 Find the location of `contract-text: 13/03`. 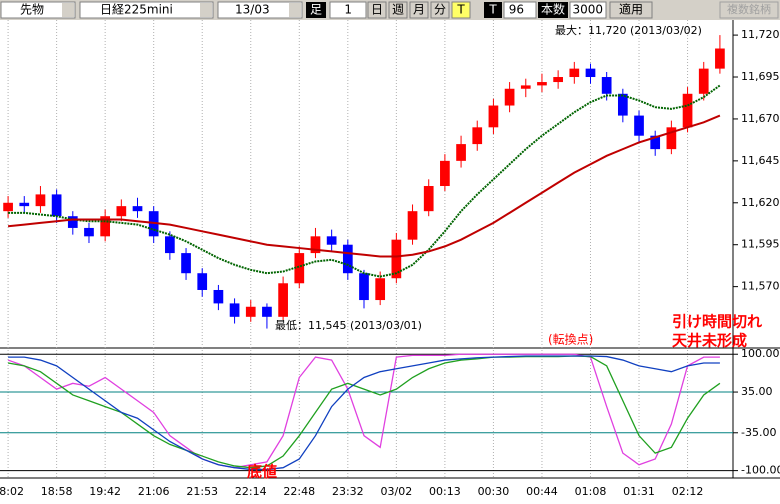

contract-text: 13/03 is located at coordinates (252, 10).